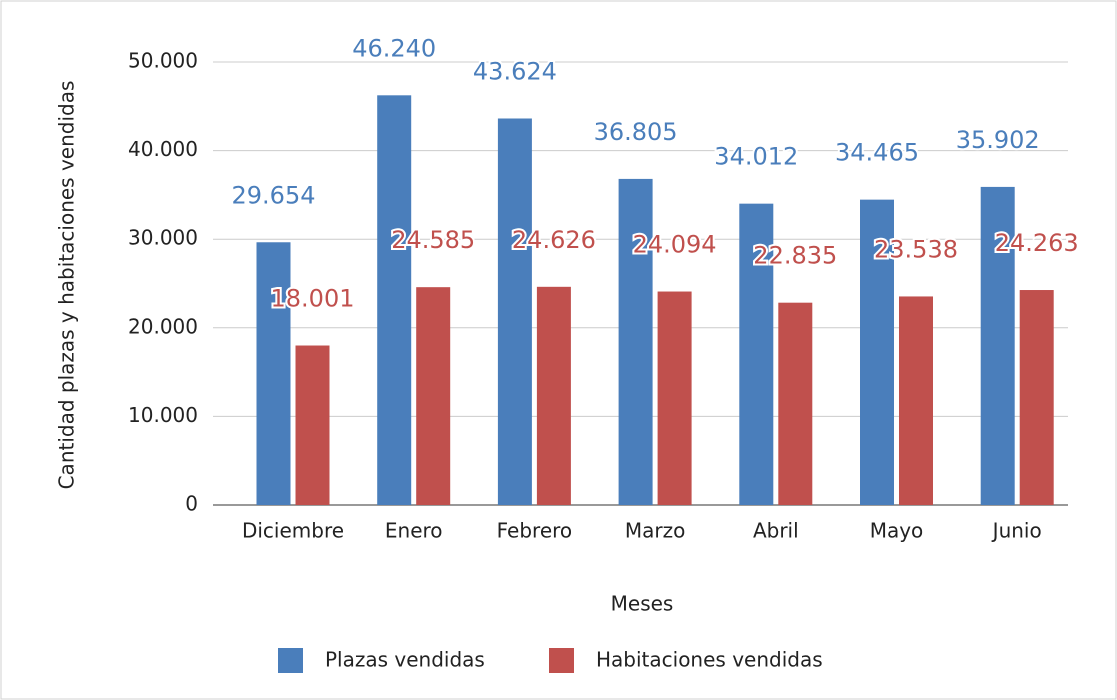 This screenshot has width=1117, height=700. I want to click on y-tick-label: 0, so click(191, 504).